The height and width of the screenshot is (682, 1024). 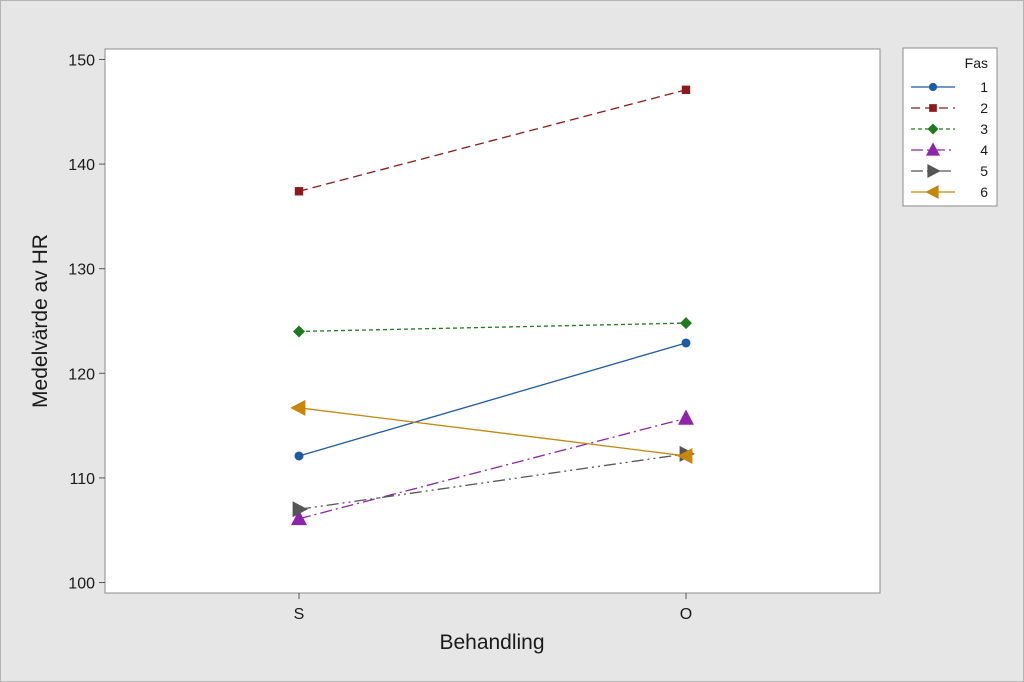 What do you see at coordinates (949, 192) in the screenshot?
I see `legend-entry: 6` at bounding box center [949, 192].